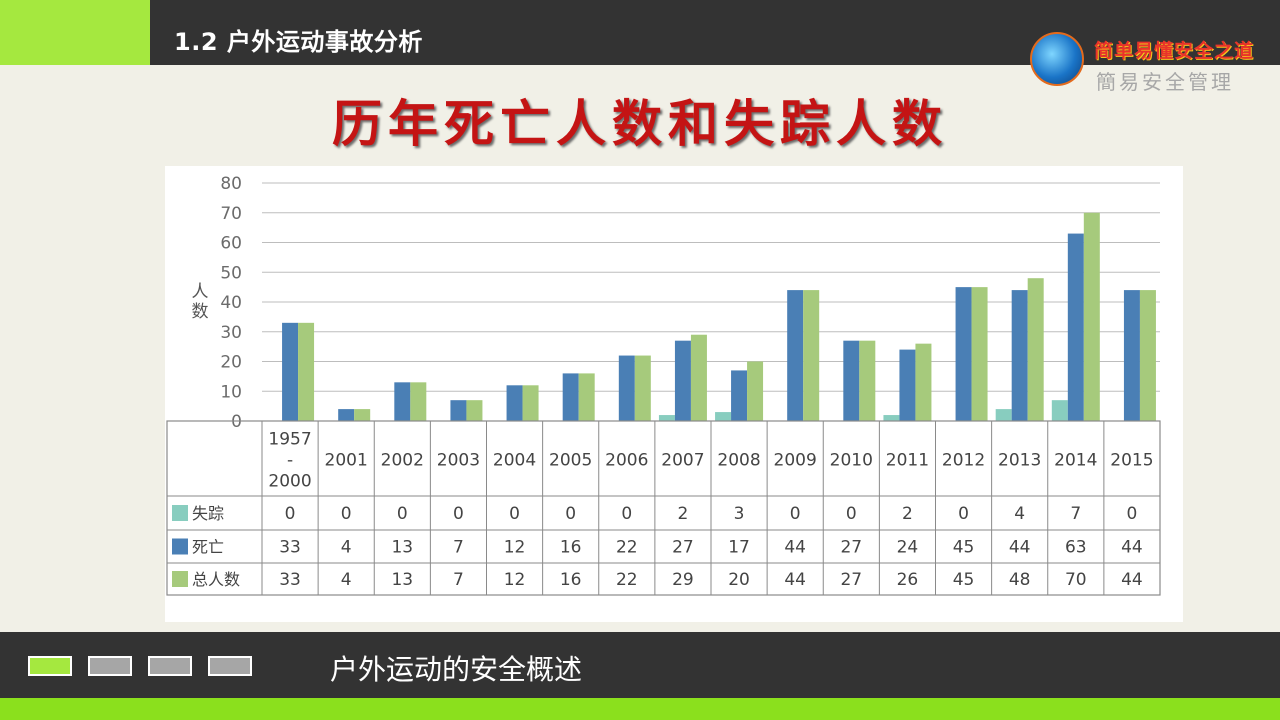  Describe the element at coordinates (231, 184) in the screenshot. I see `y-tick-label: 80` at that location.